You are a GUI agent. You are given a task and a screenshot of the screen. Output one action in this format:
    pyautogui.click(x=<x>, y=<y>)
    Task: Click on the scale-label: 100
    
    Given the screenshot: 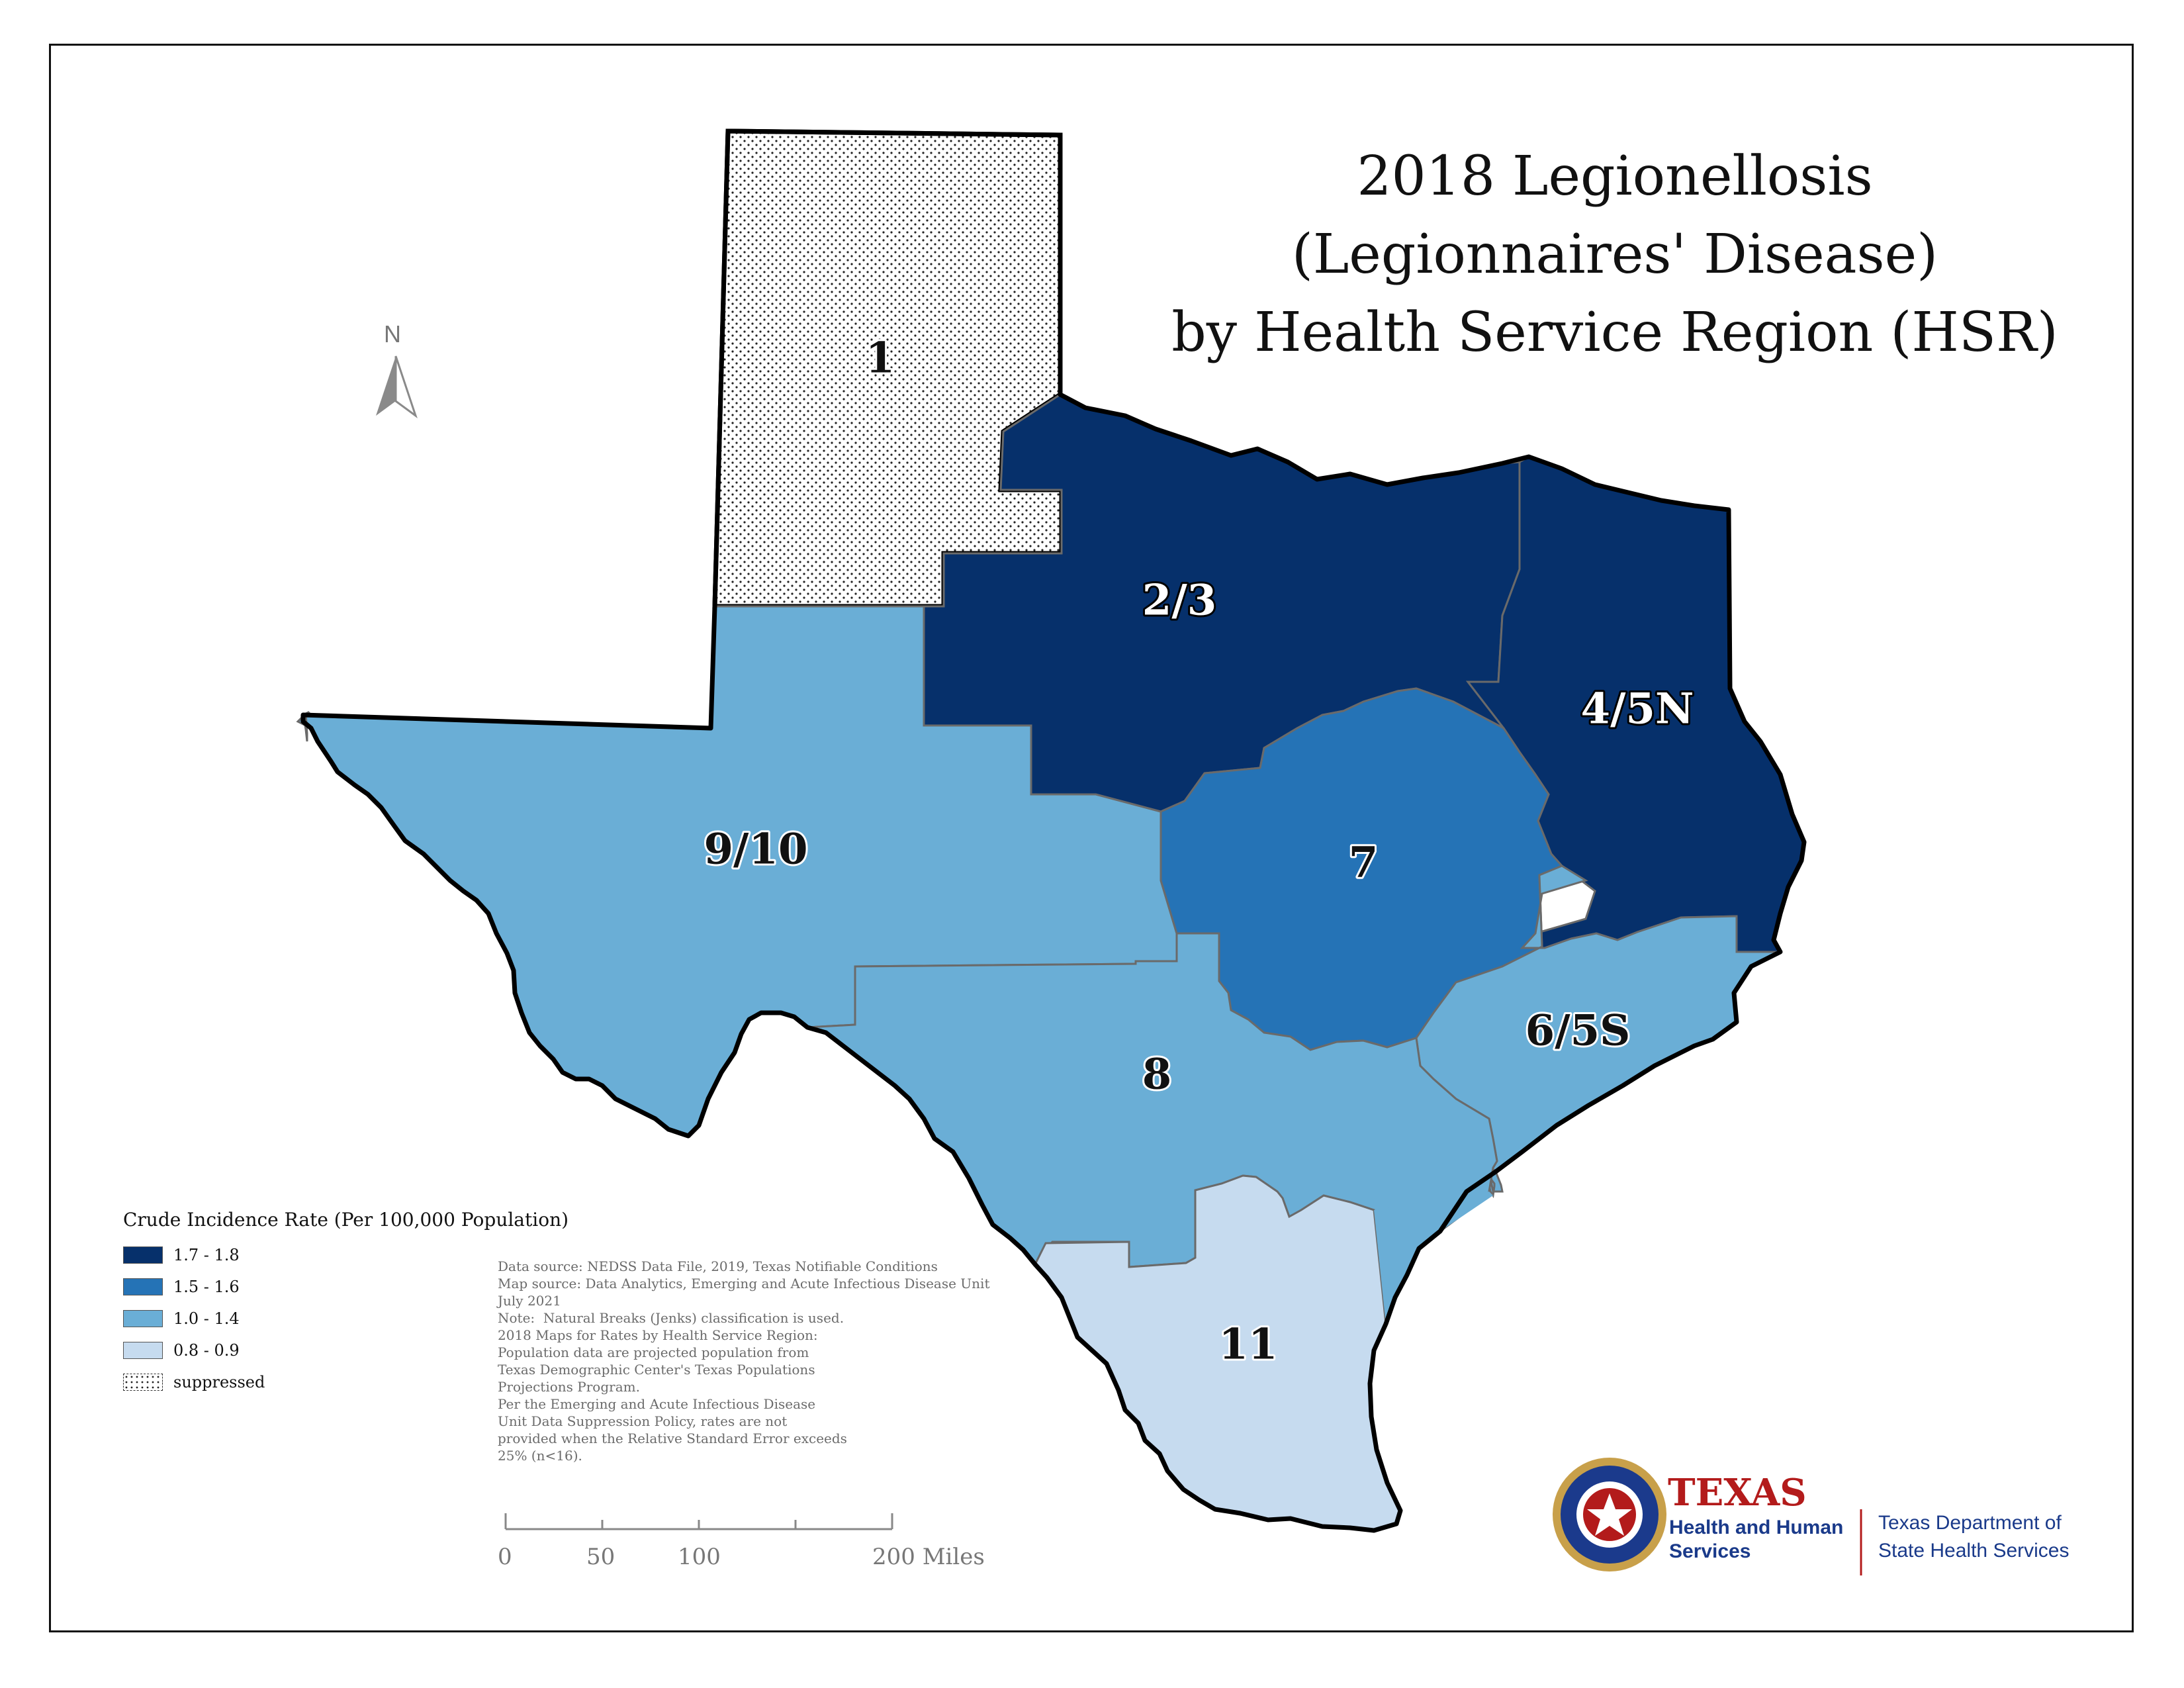 What is the action you would take?
    pyautogui.click(x=699, y=1557)
    